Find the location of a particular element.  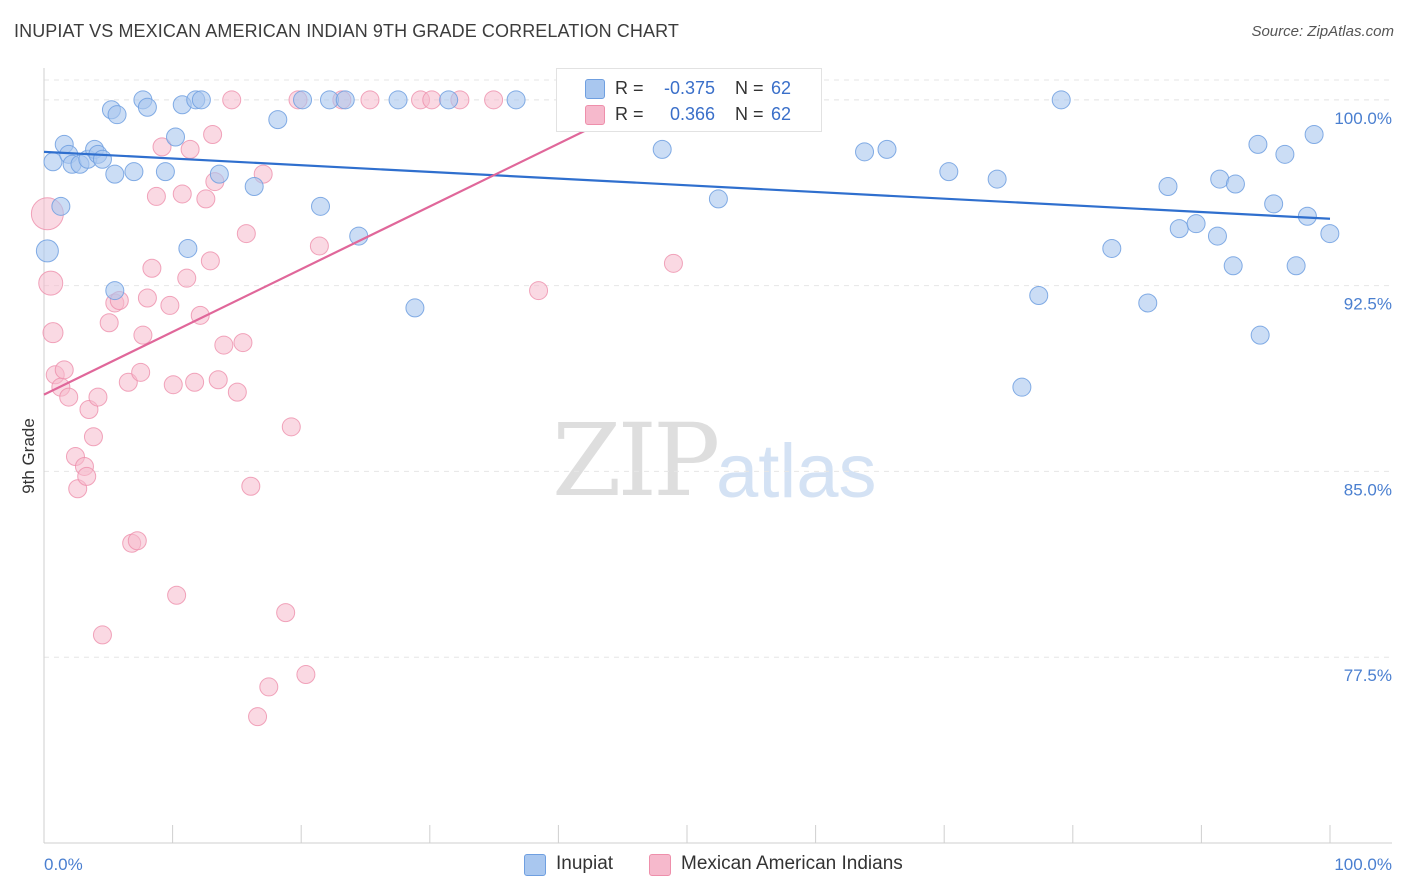

bottom-legend-inupiat: Inupiat is located at coordinates (585, 863).